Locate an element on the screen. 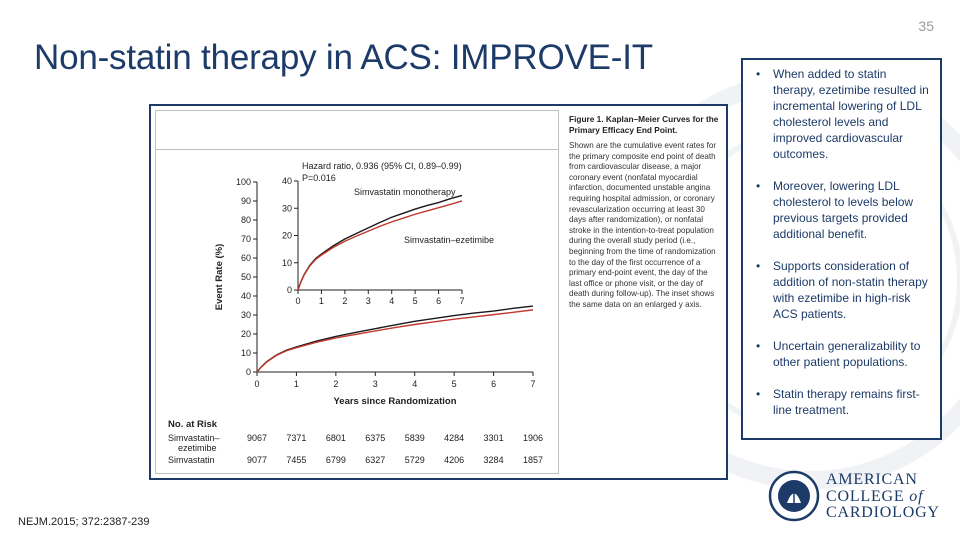  main-y-tick-label: 10 is located at coordinates (246, 353).